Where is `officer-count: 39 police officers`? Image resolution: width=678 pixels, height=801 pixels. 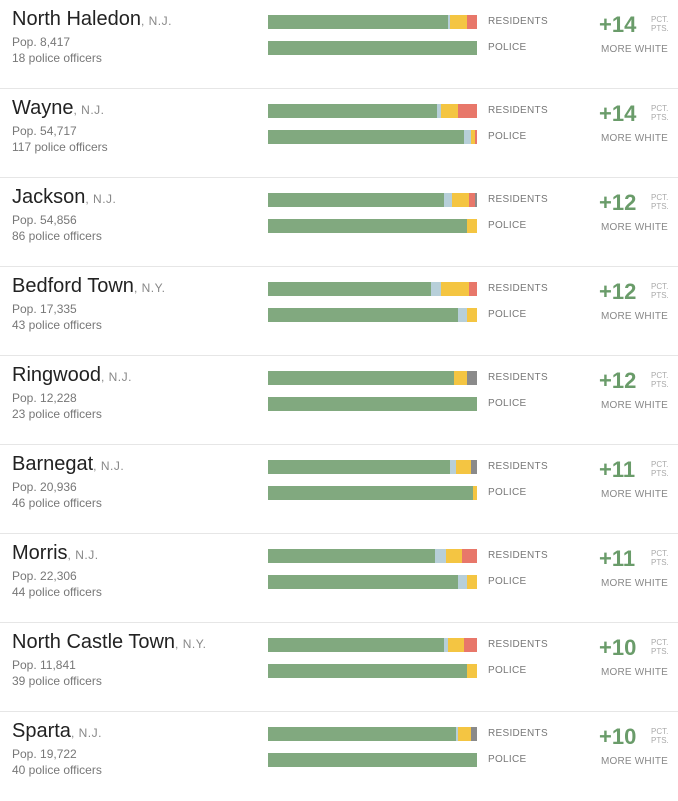 officer-count: 39 police officers is located at coordinates (57, 681).